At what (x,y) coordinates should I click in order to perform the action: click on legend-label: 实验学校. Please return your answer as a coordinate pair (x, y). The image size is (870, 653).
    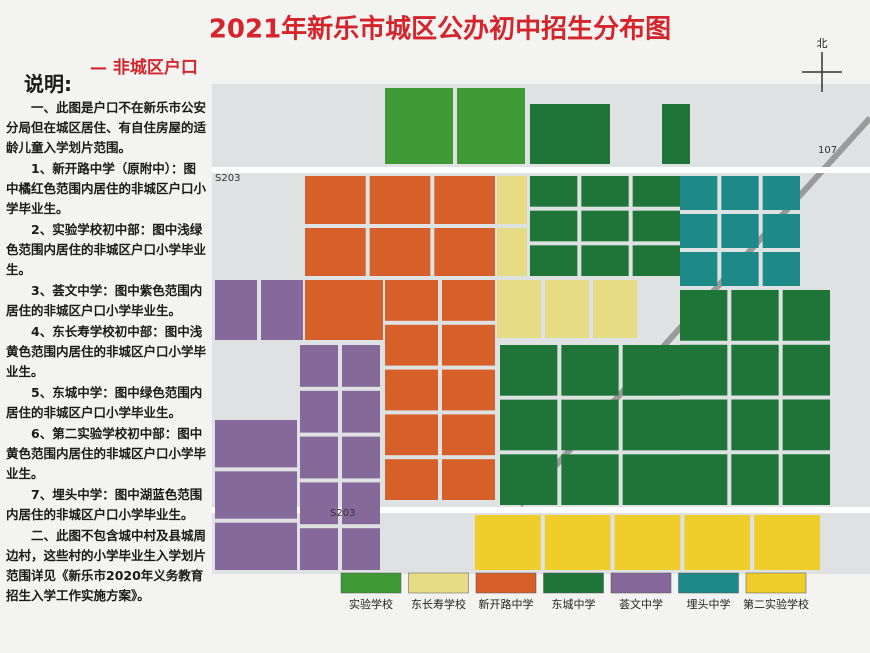
    Looking at the image, I should click on (371, 604).